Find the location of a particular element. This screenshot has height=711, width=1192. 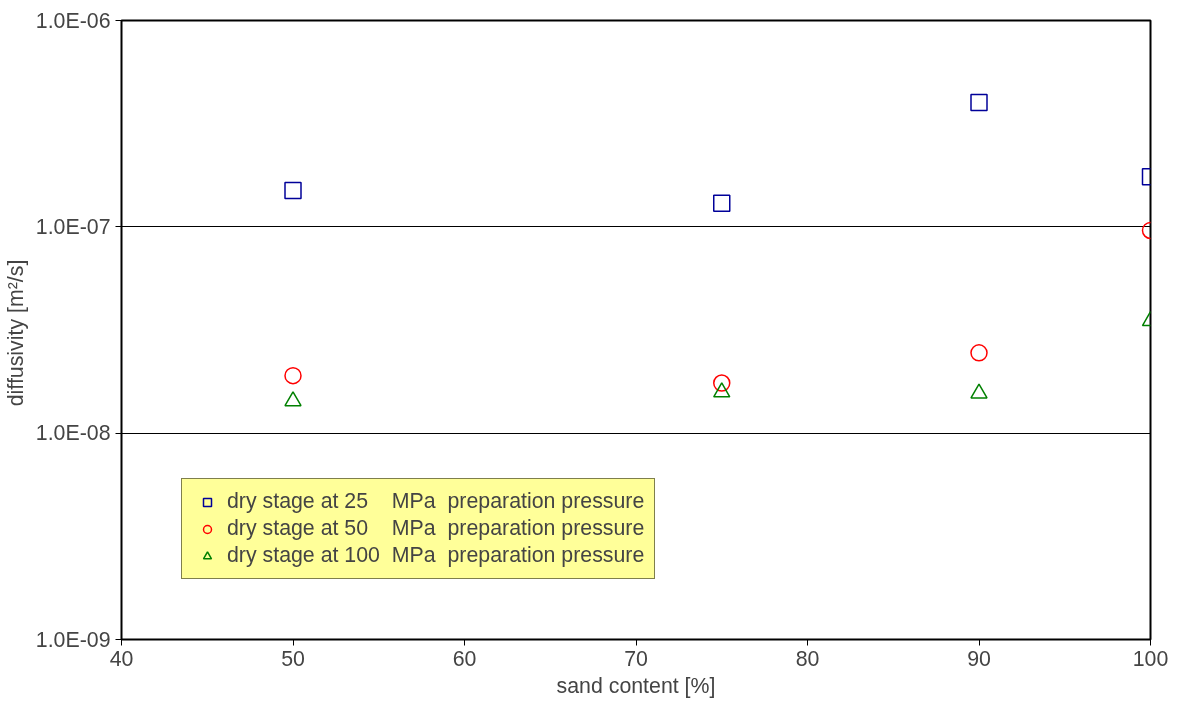

x-tick-label: 40 is located at coordinates (121, 658).